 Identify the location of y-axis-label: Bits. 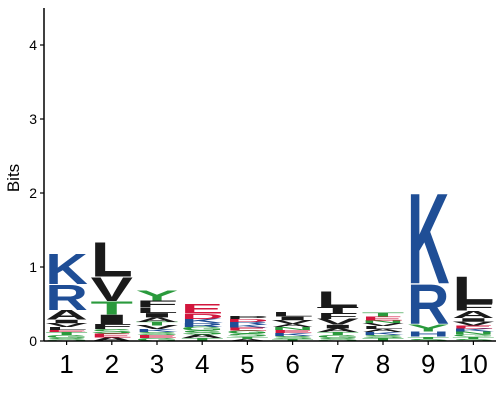
(13, 178).